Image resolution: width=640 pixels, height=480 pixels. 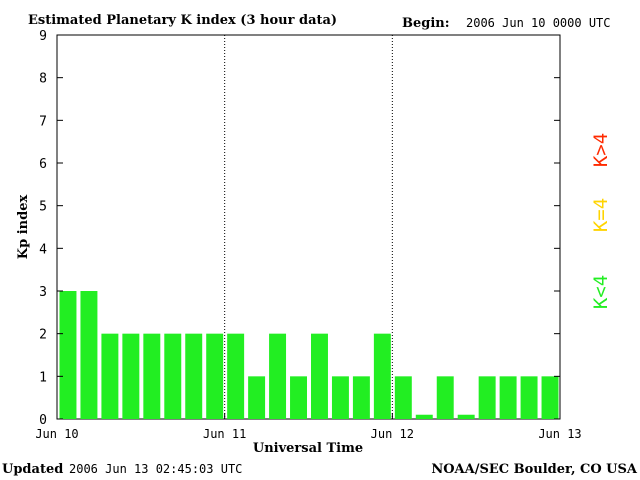 I want to click on legend-k-gt-4: K>4, so click(x=601, y=150).